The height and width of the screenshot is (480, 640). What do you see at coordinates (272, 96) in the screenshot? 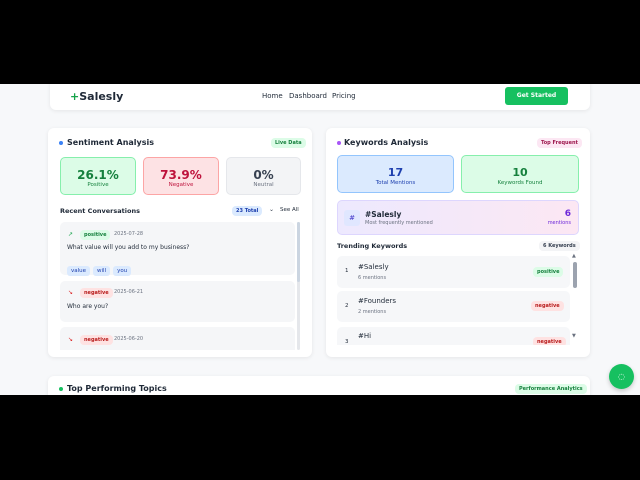
I see `nav-link: Home` at bounding box center [272, 96].